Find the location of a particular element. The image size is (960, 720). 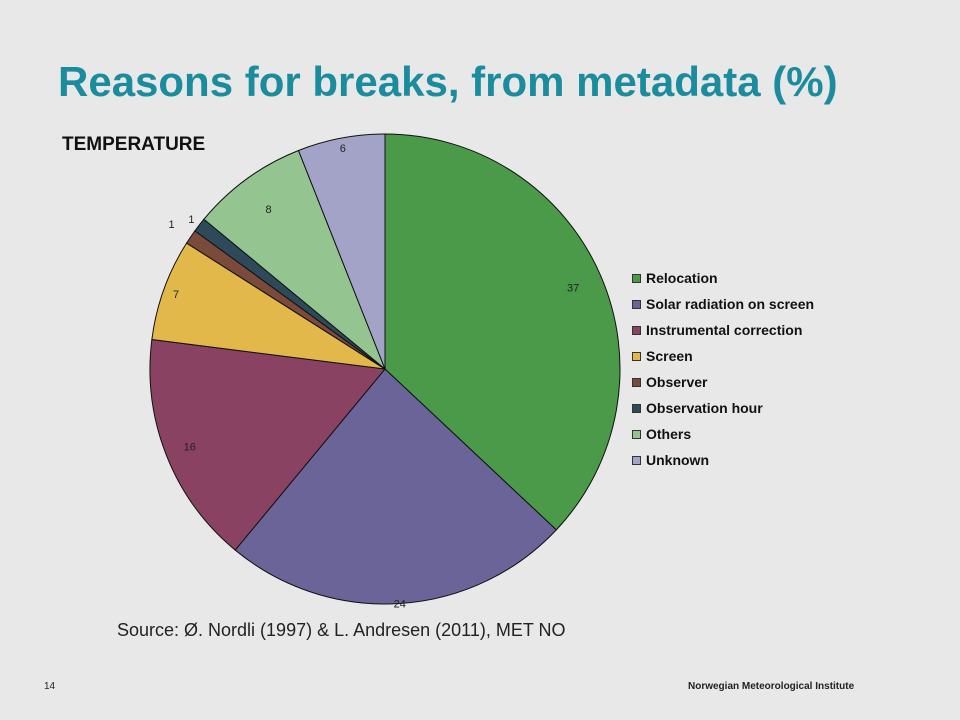

slide-title: Reasons for breaks, from metadata (%) is located at coordinates (448, 81).